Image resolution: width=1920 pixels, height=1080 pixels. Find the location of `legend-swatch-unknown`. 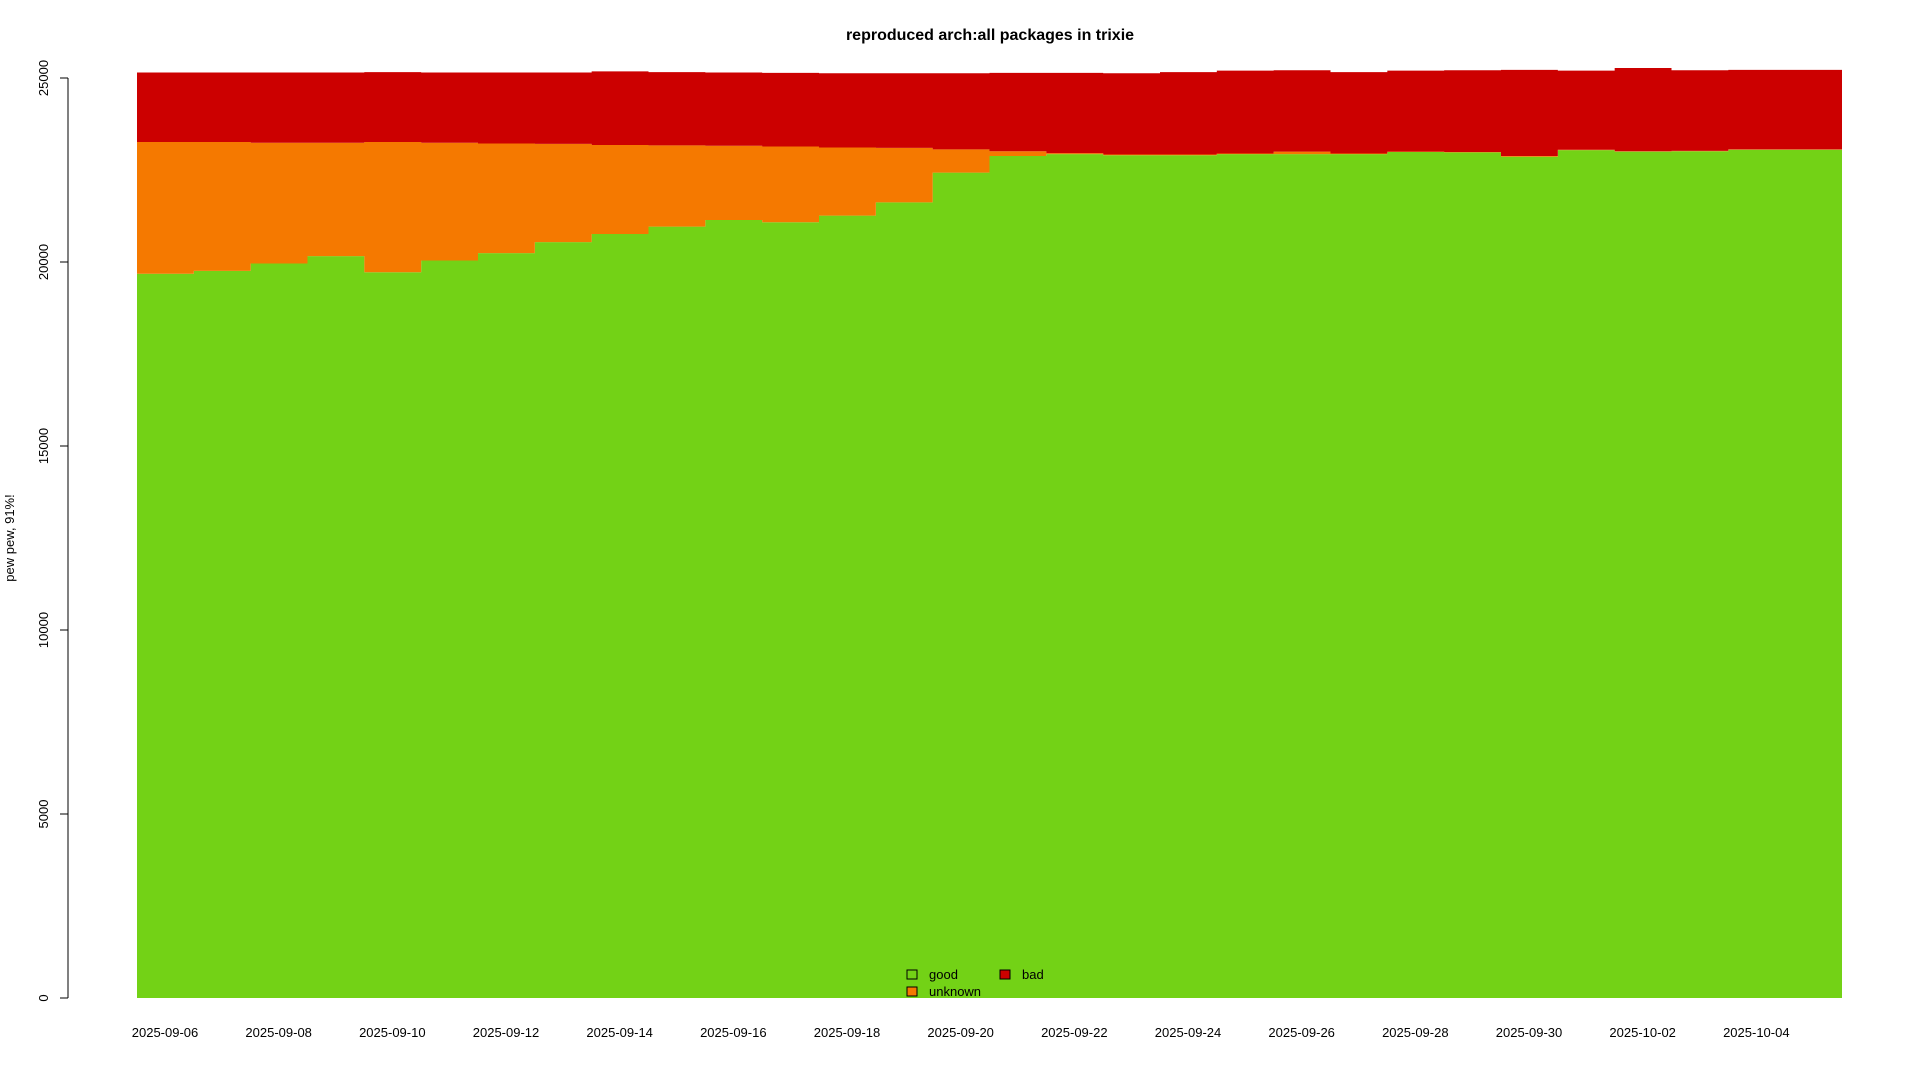

legend-swatch-unknown is located at coordinates (912, 991).